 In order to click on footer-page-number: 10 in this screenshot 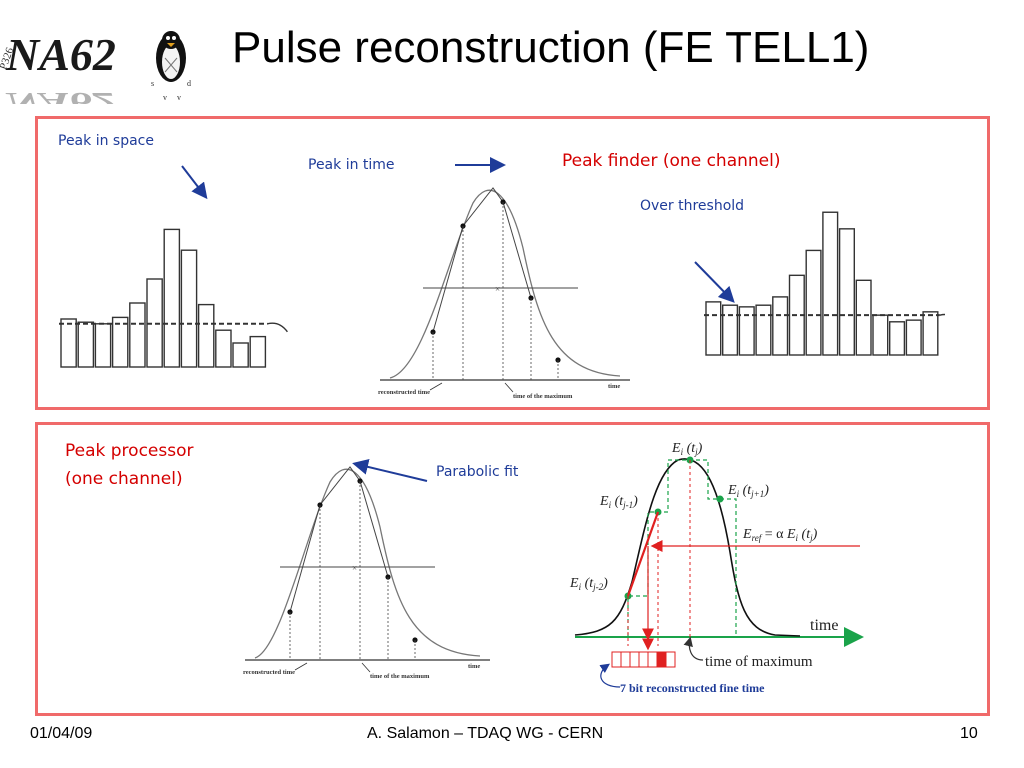, I will do `click(969, 733)`.